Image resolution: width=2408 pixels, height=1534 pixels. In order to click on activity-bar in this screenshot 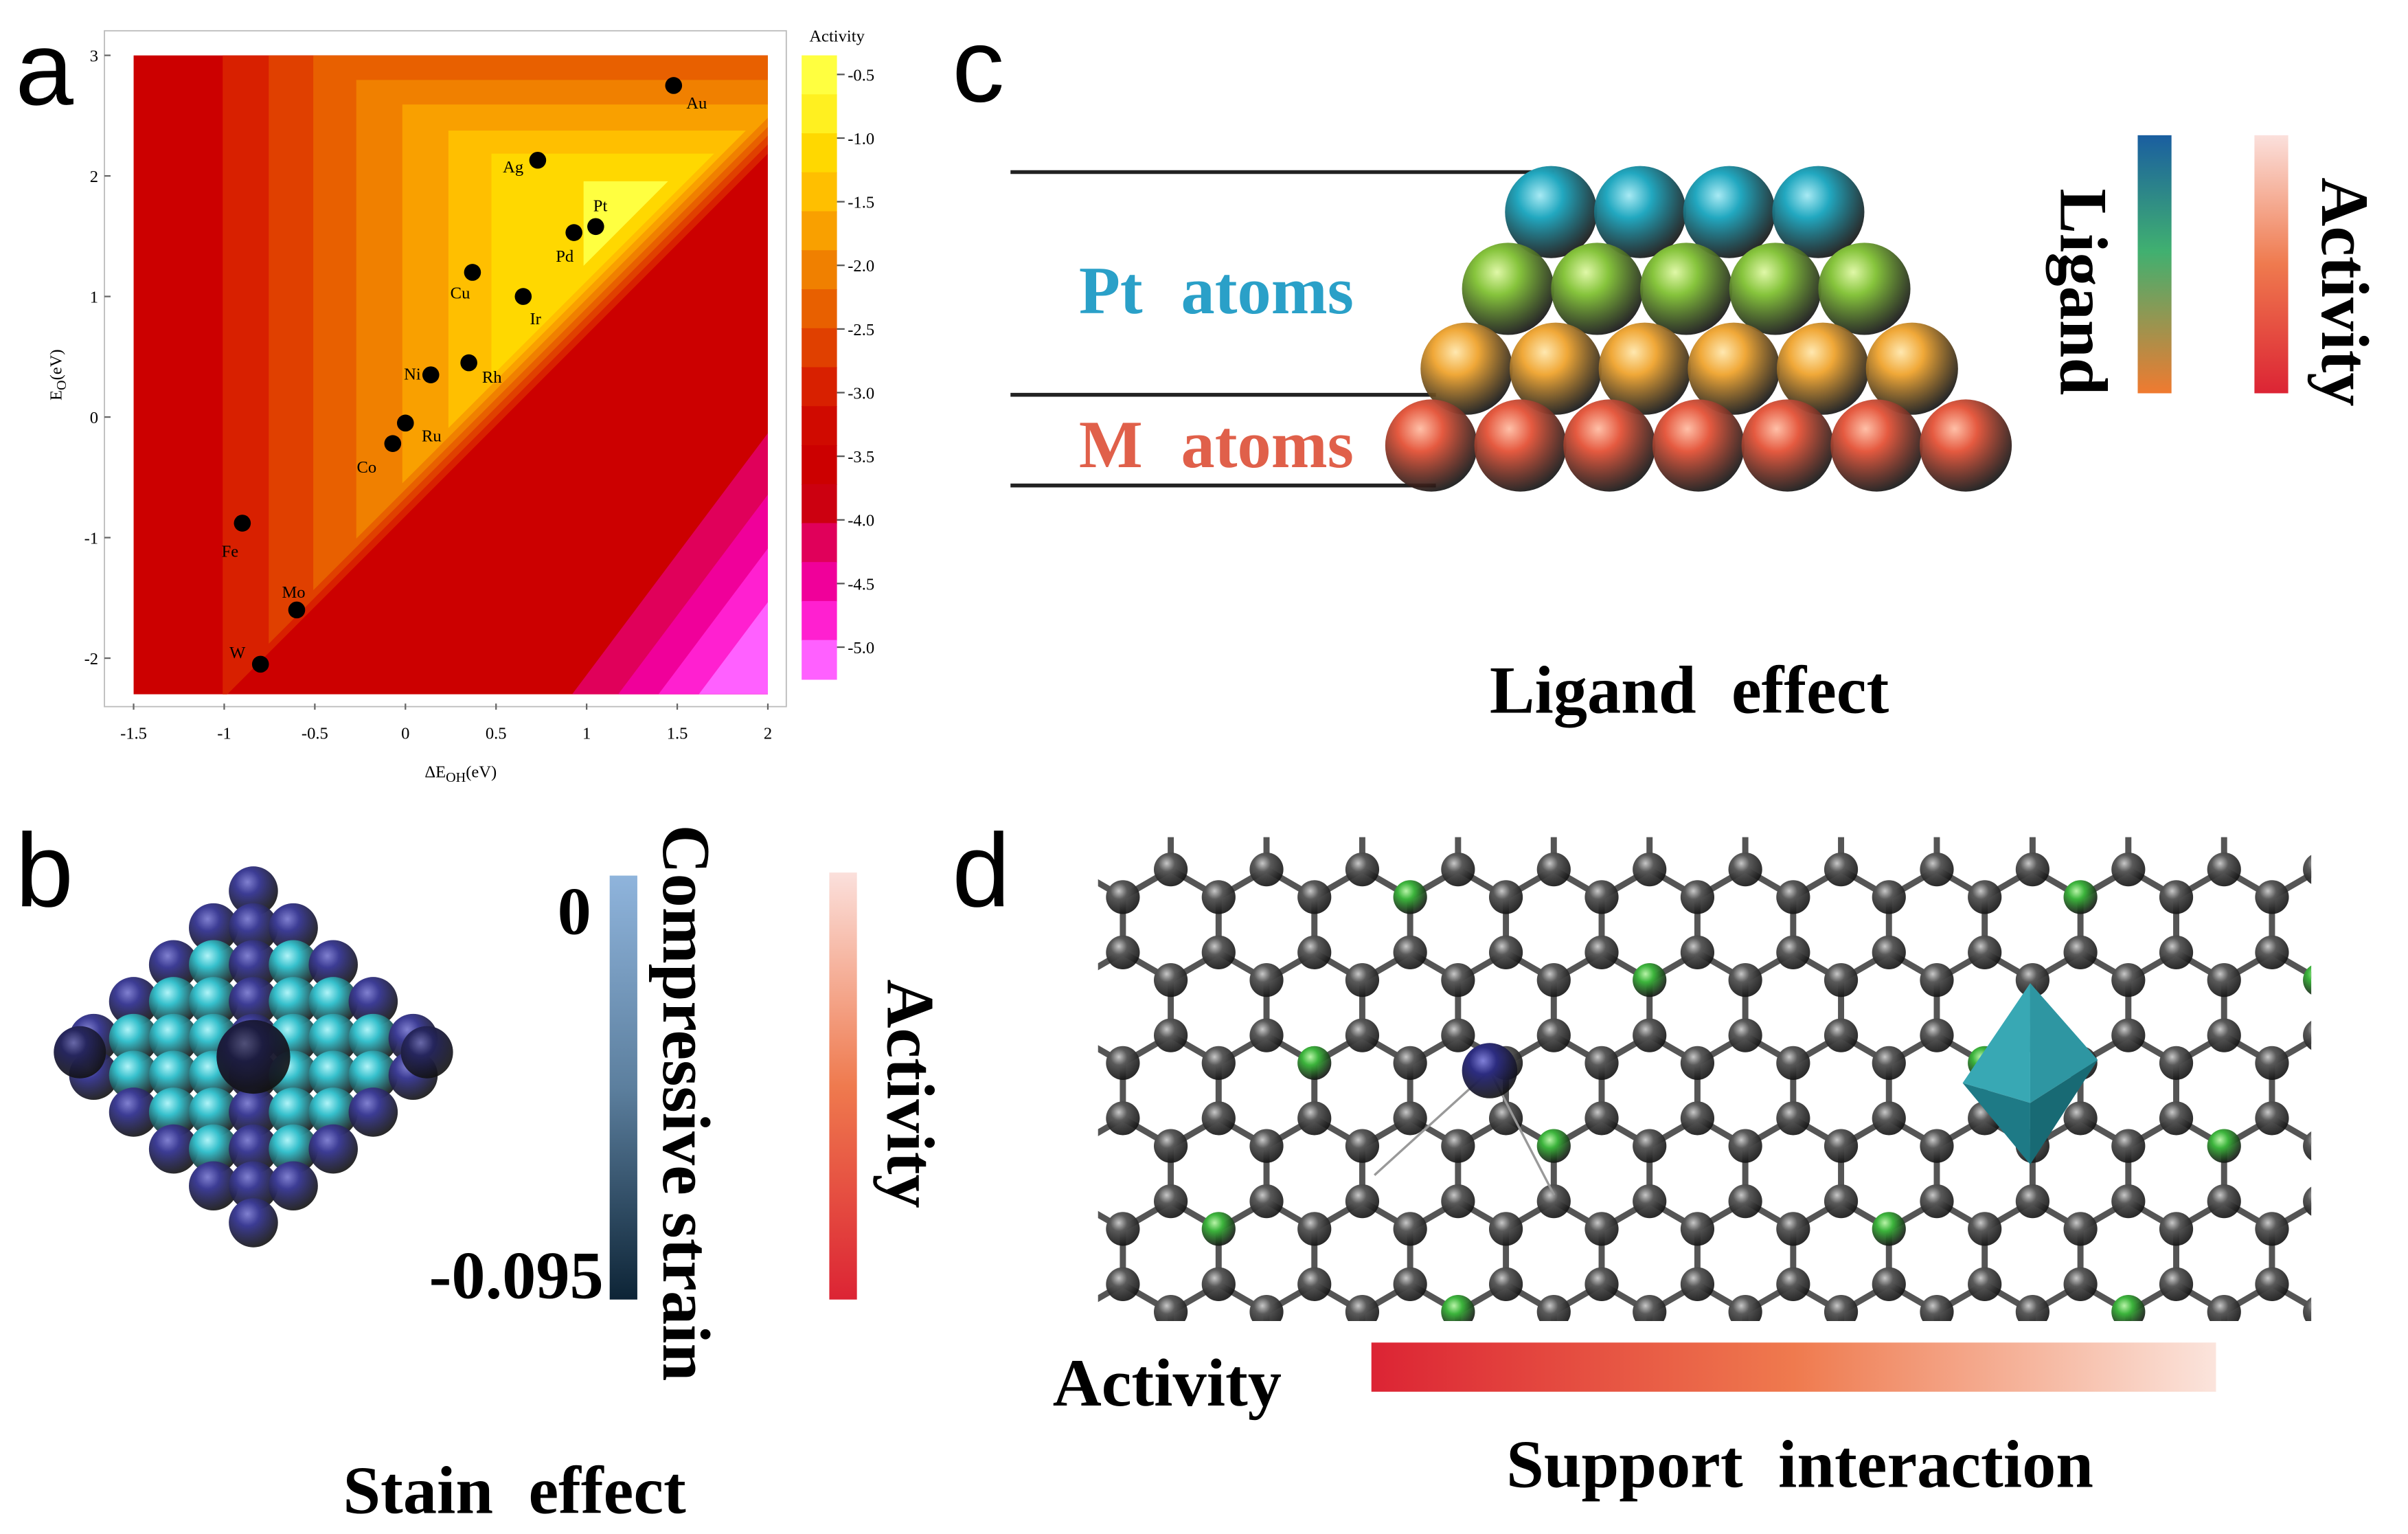, I will do `click(843, 1086)`.